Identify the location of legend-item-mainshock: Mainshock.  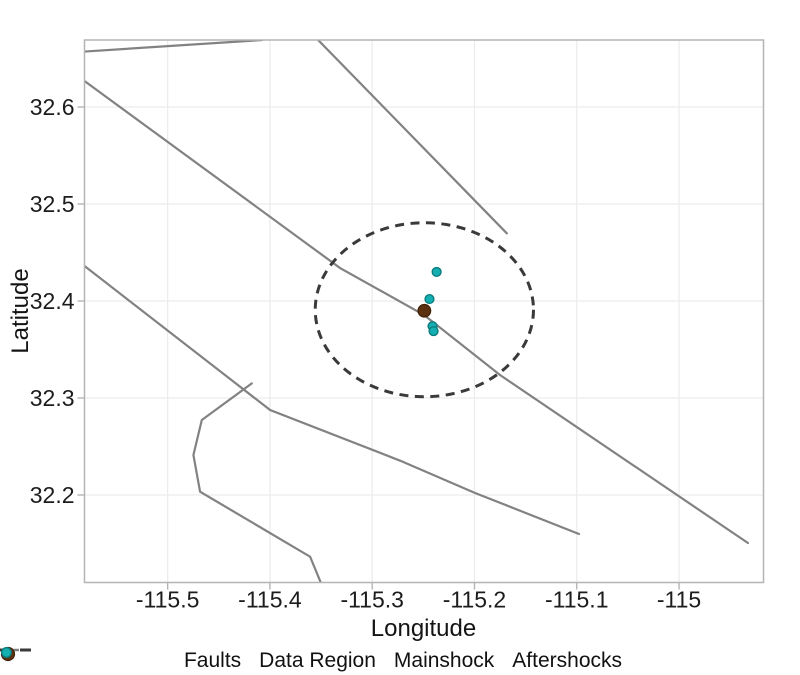
(247, 659).